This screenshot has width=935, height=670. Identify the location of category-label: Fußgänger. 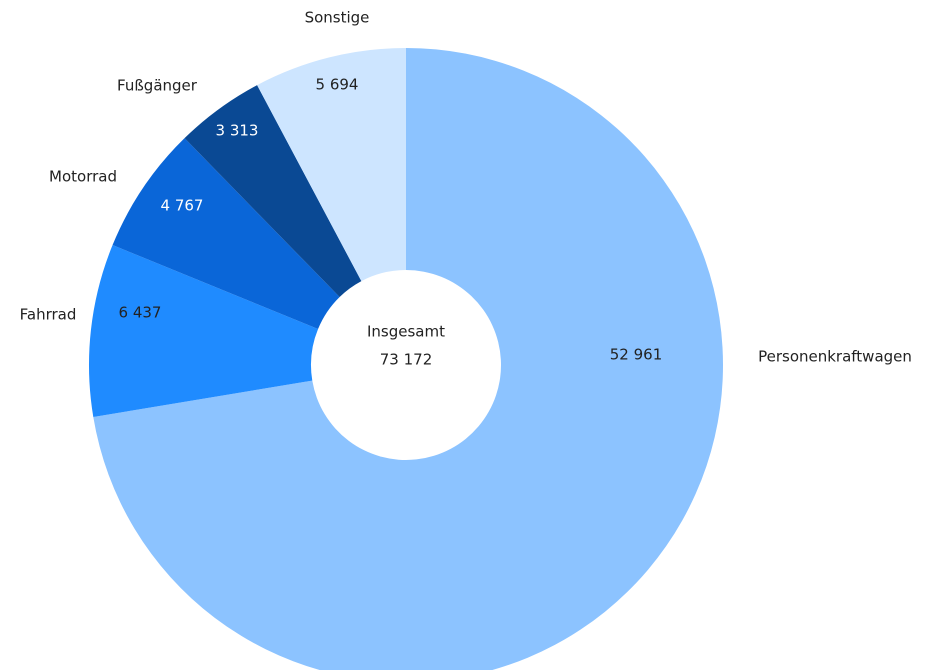
(157, 86).